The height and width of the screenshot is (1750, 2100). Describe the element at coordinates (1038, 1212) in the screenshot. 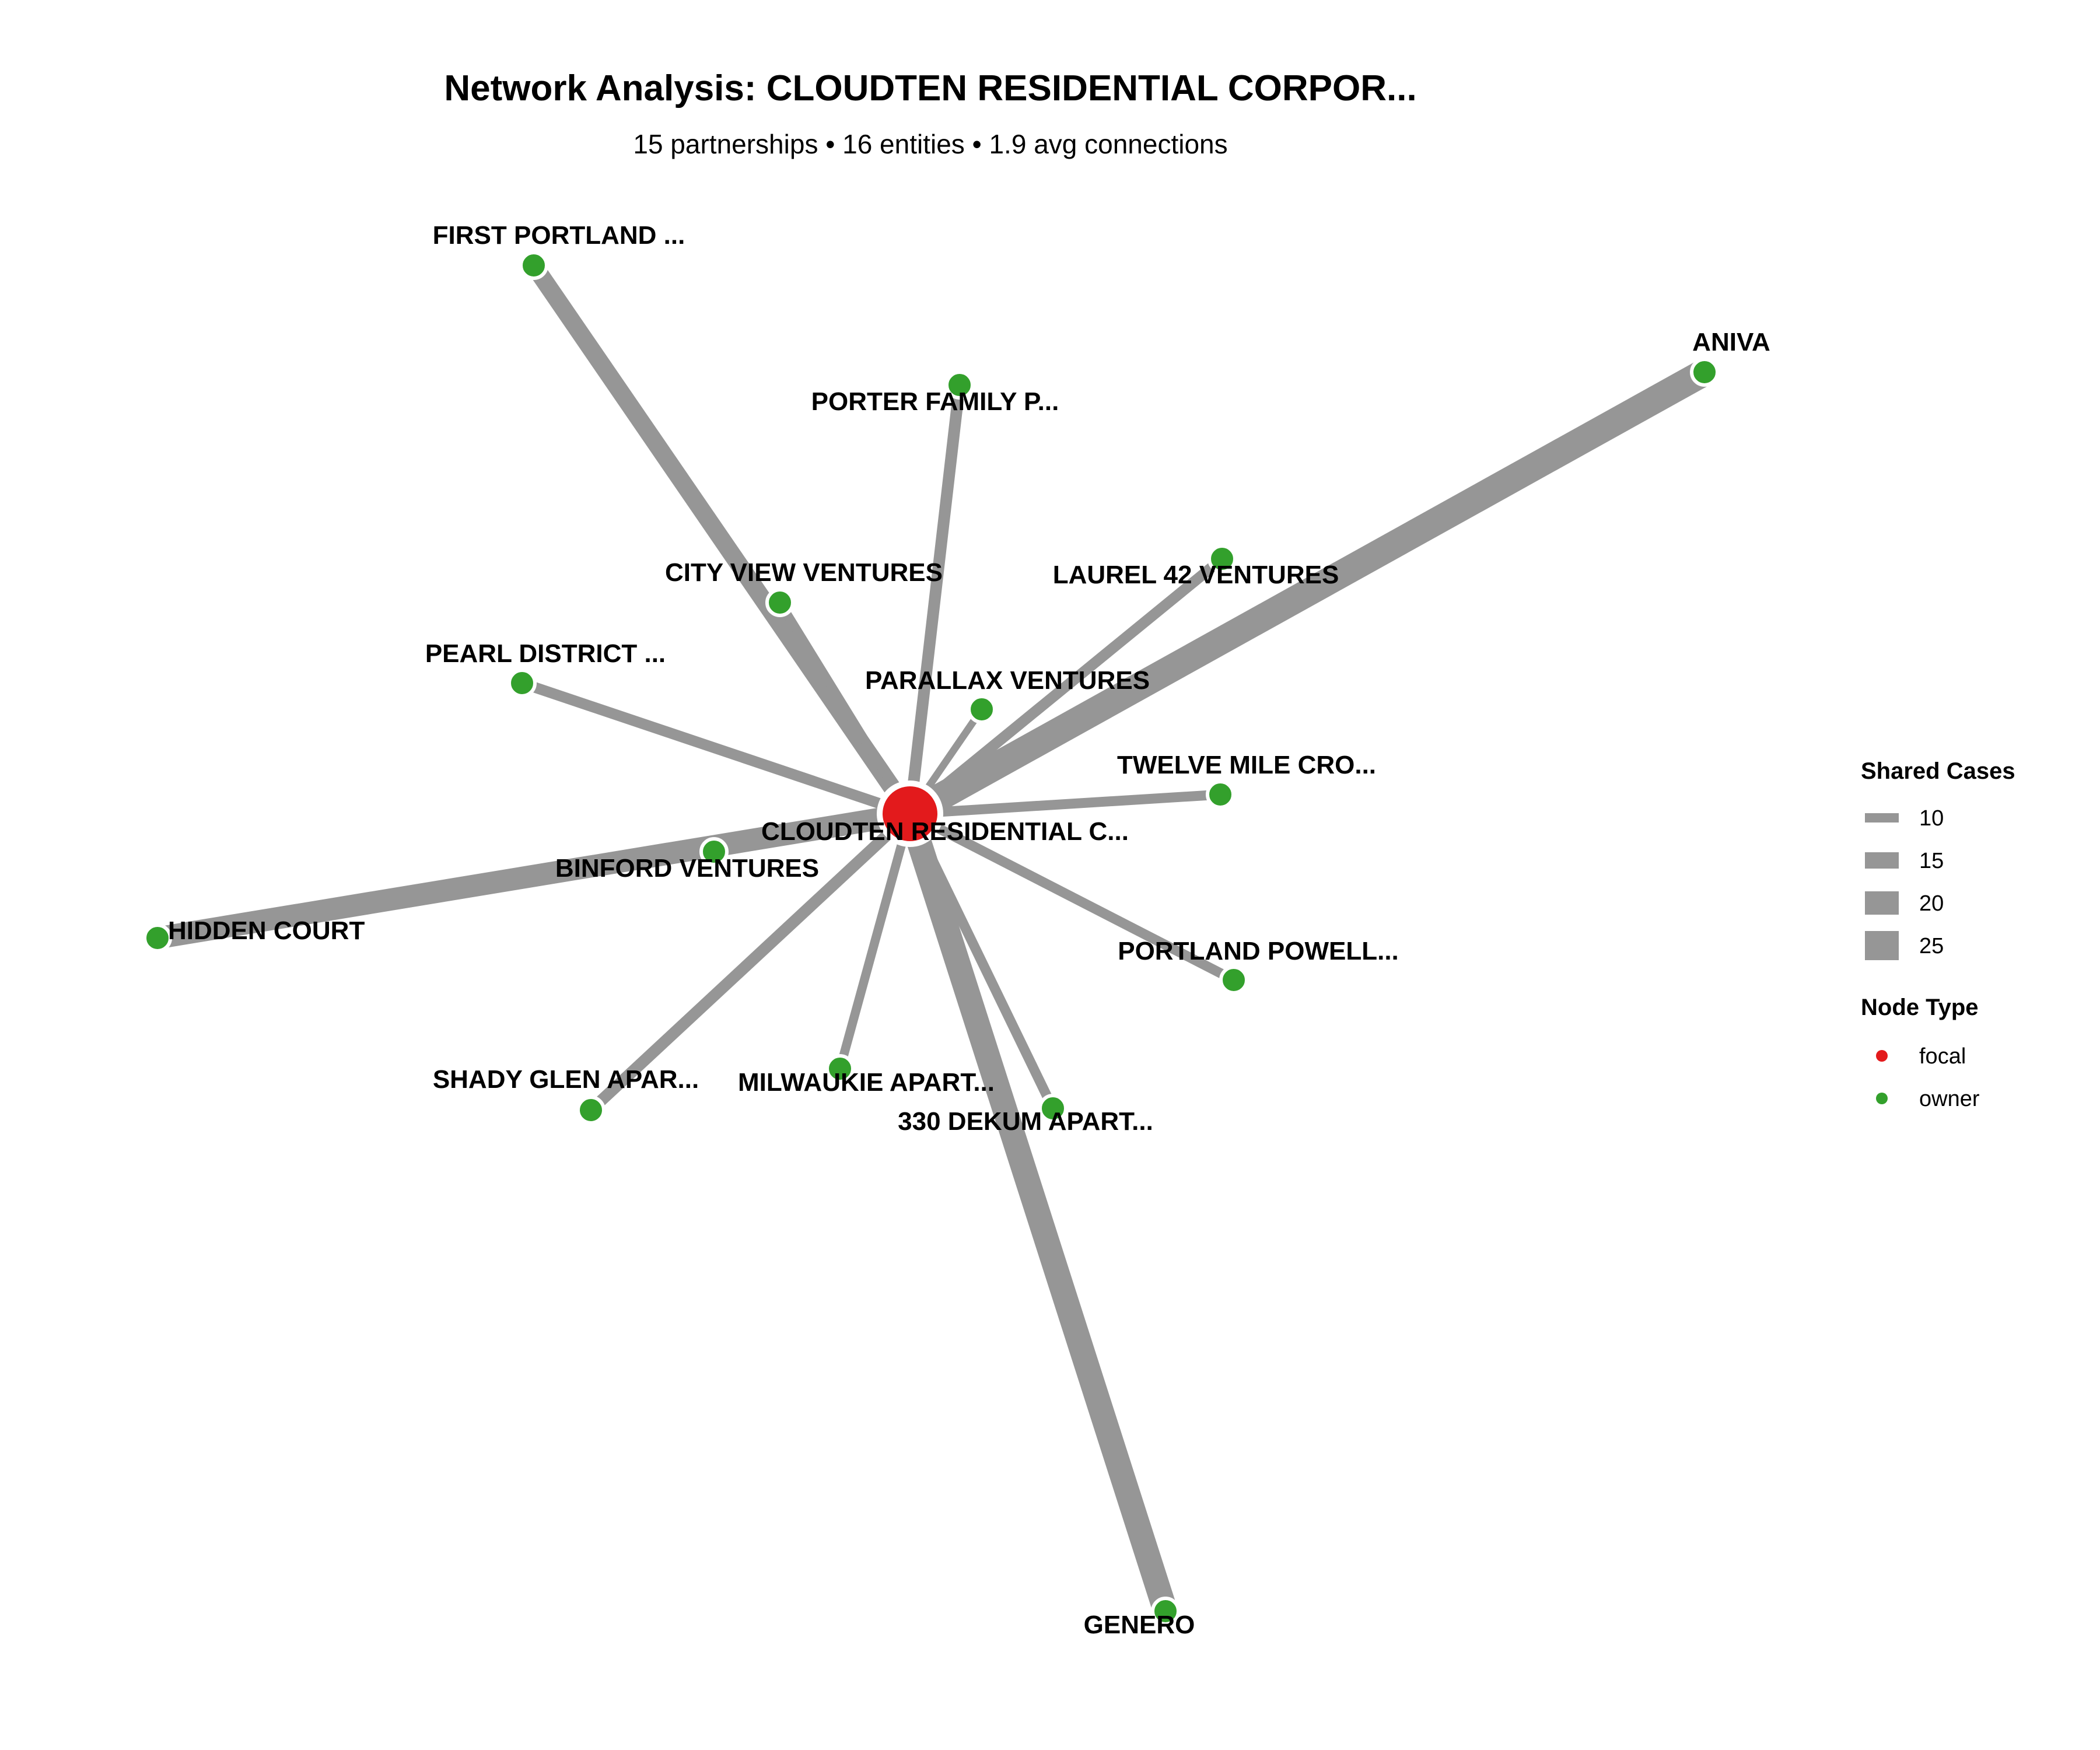

I see `edge-genero` at that location.